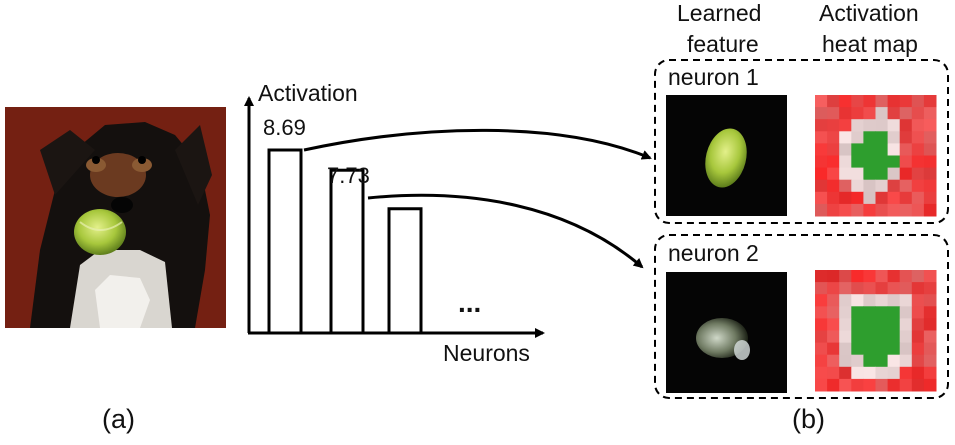 The width and height of the screenshot is (955, 445). Describe the element at coordinates (348, 175) in the screenshot. I see `bar-2-value-label: 7.73` at that location.